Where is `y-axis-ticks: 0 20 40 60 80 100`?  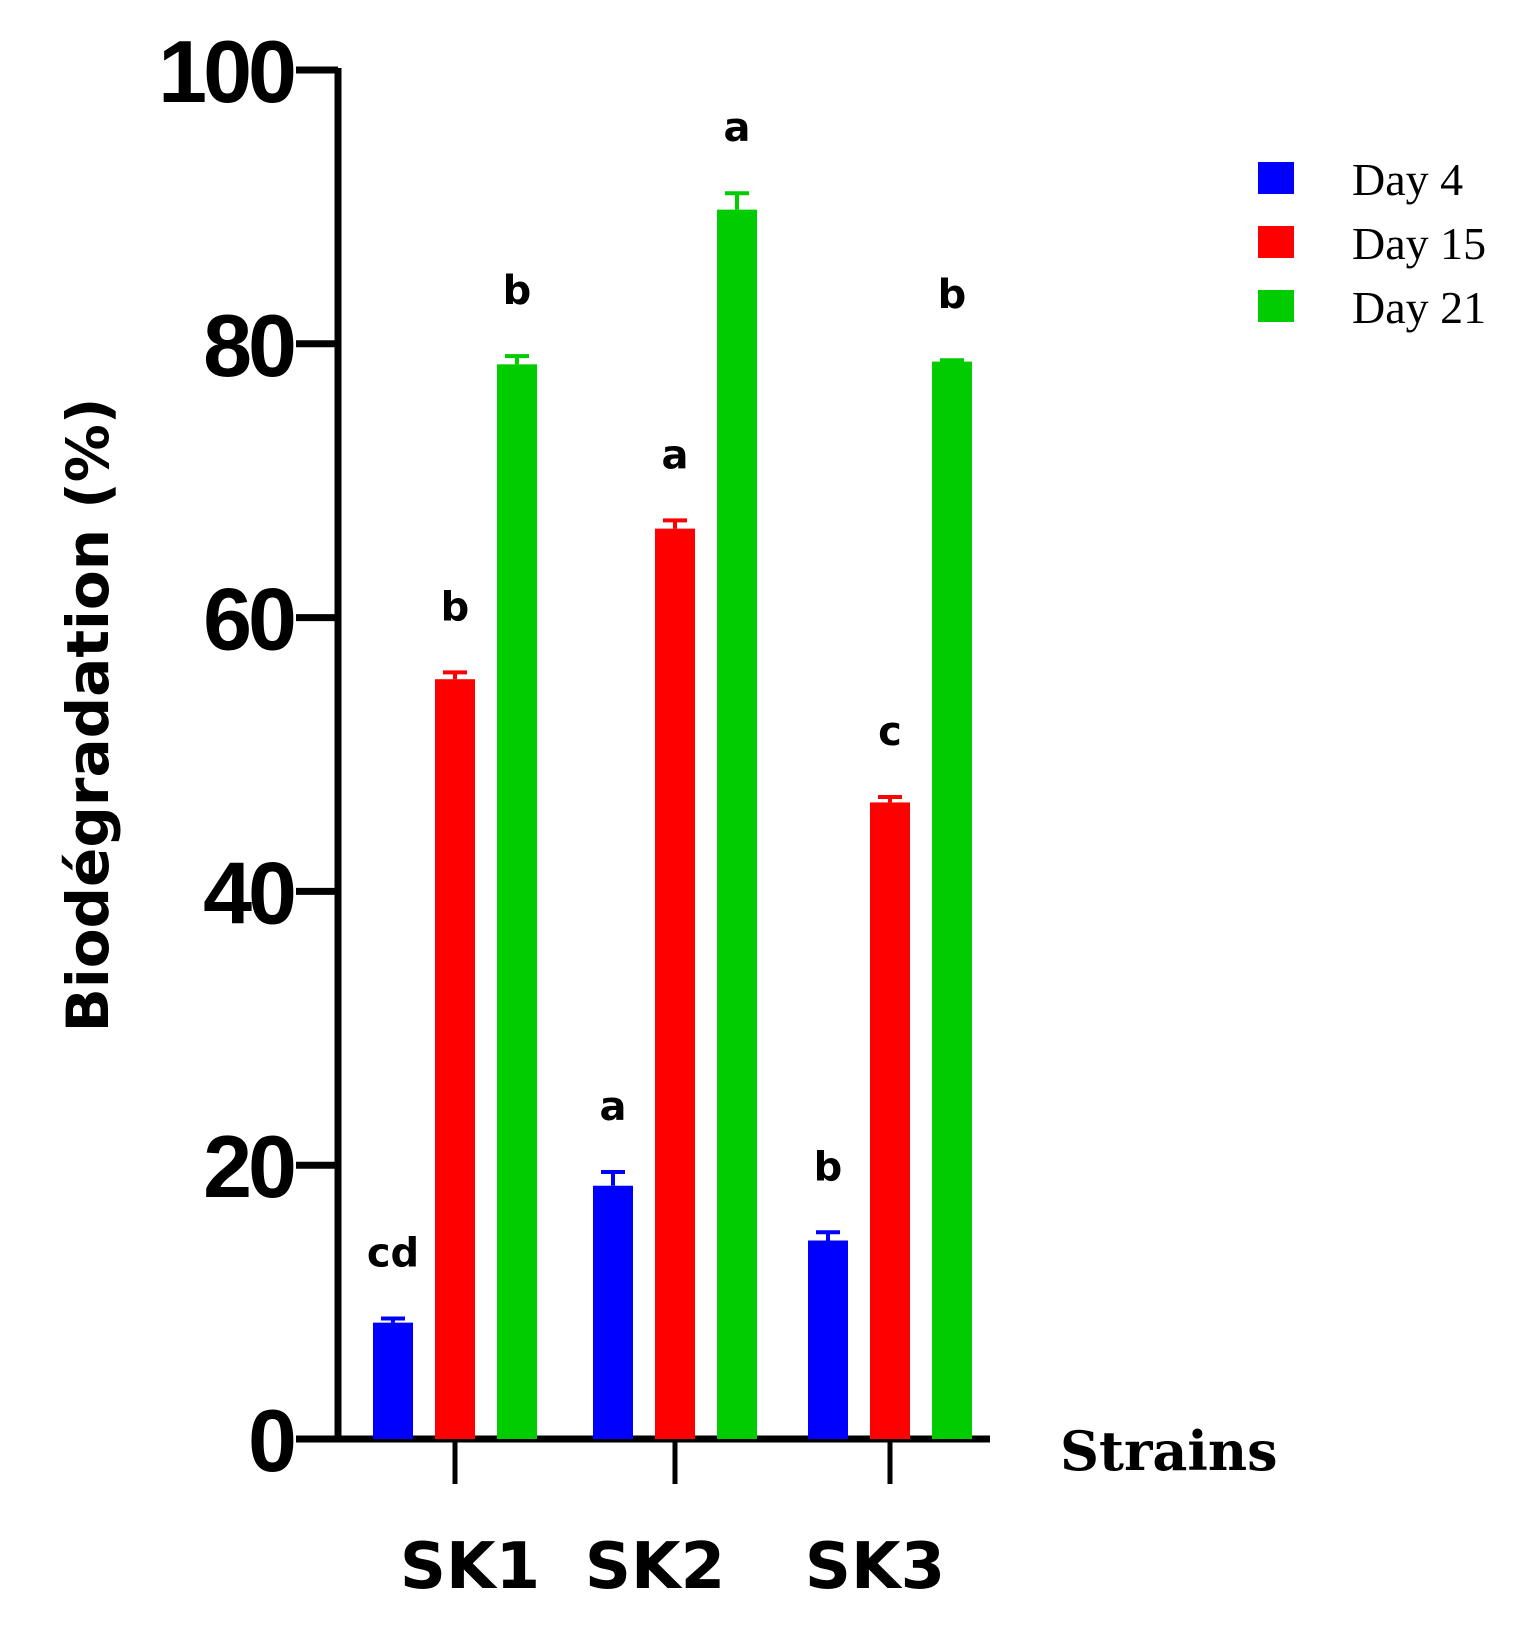 y-axis-ticks: 0 20 40 60 80 100 is located at coordinates (248, 756).